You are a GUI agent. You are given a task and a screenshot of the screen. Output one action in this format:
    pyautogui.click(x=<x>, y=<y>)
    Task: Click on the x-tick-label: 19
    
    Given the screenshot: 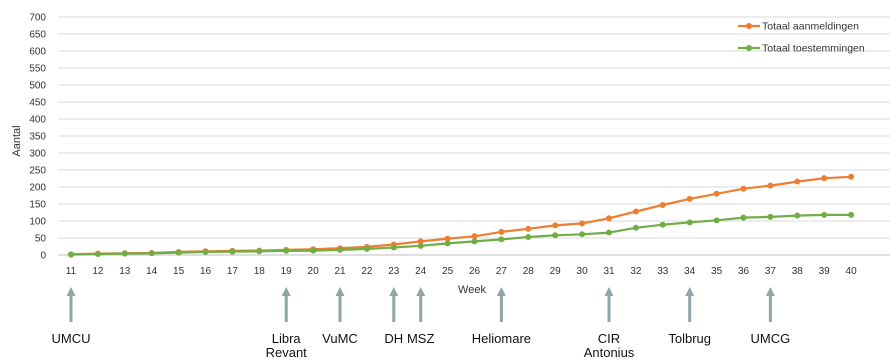 What is the action you would take?
    pyautogui.click(x=287, y=271)
    